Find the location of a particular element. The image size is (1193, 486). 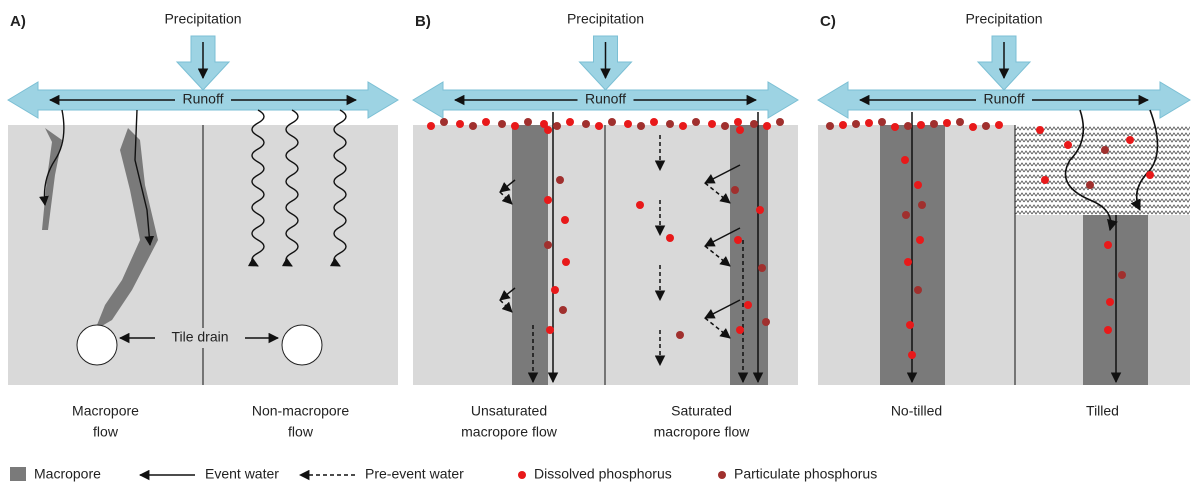

tilled-layer is located at coordinates (1102, 170).